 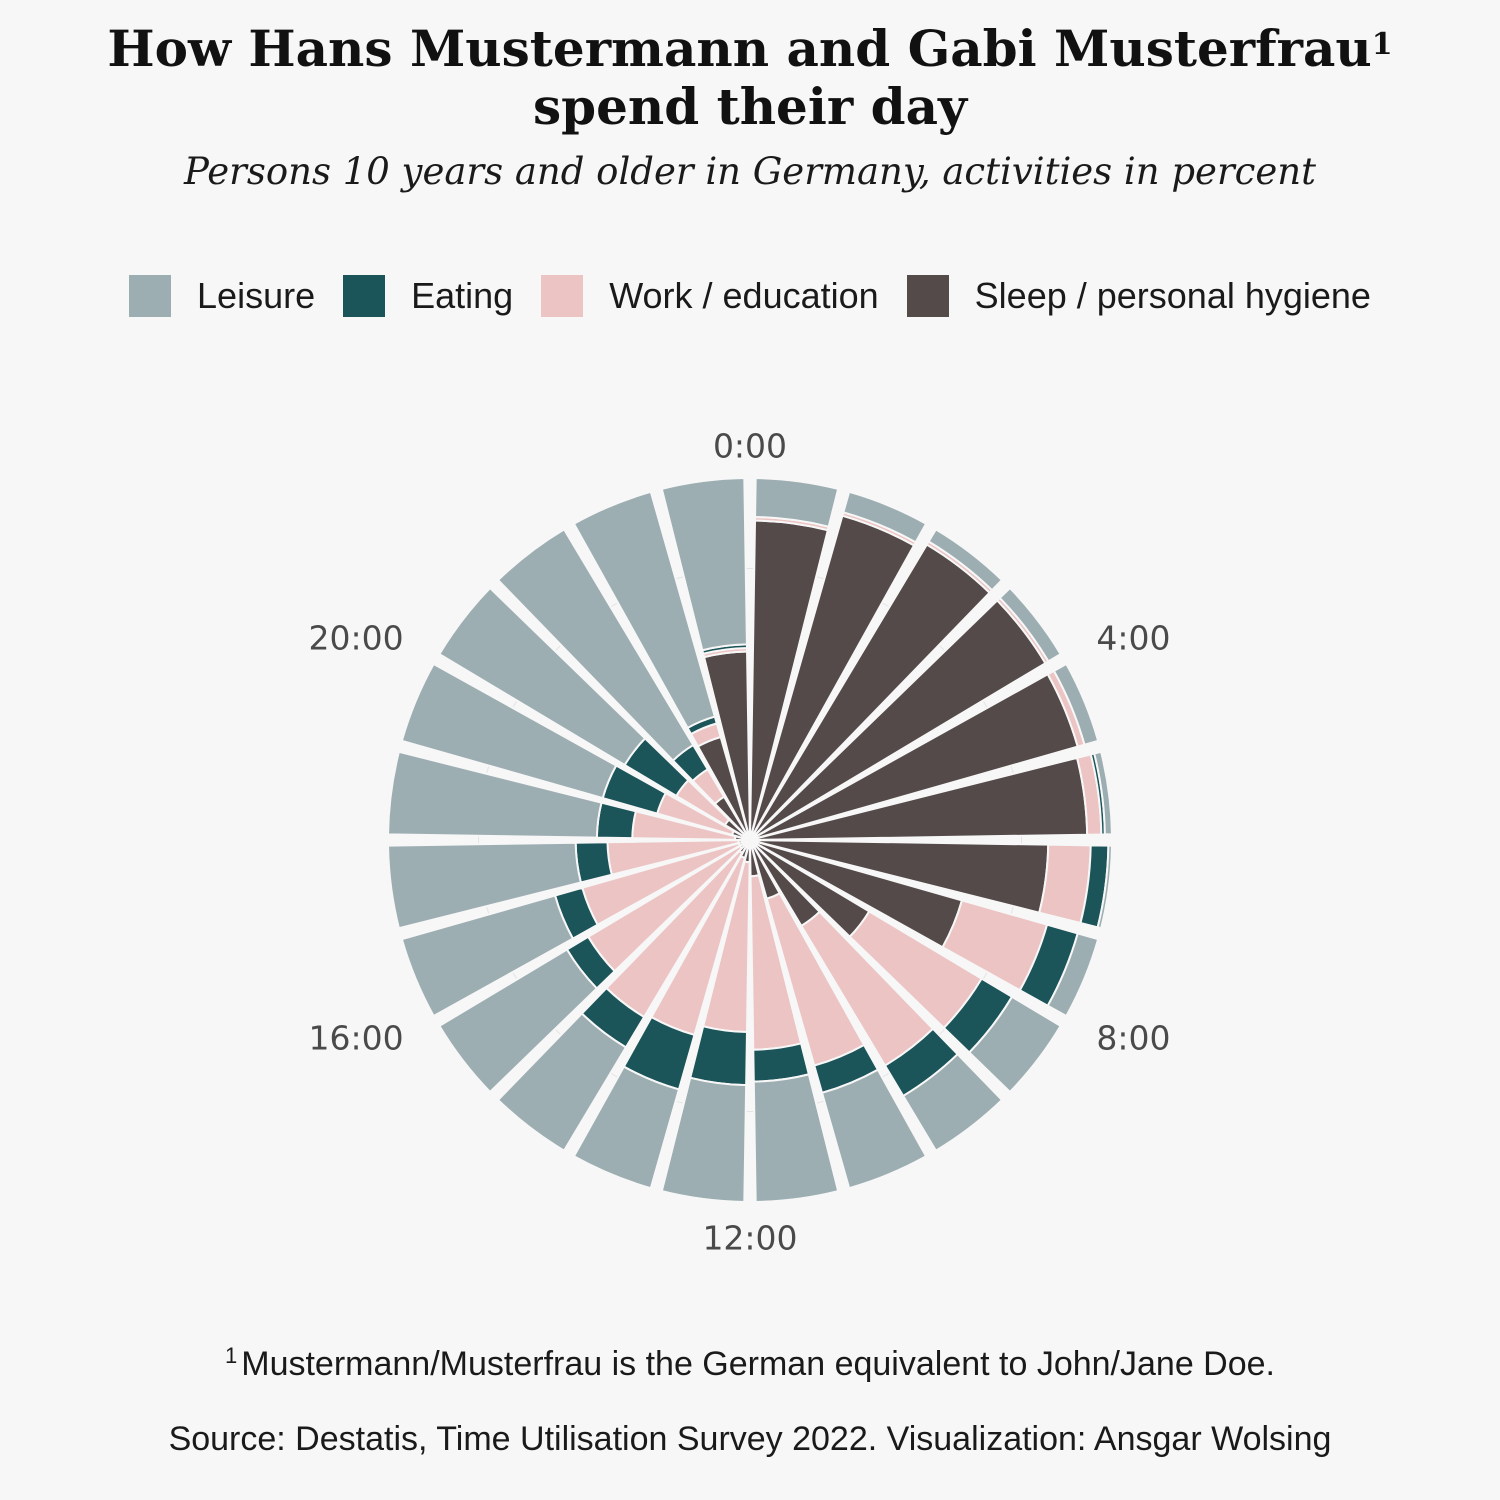 What do you see at coordinates (885, 517) in the screenshot?
I see `bar-segment-leisure-h1` at bounding box center [885, 517].